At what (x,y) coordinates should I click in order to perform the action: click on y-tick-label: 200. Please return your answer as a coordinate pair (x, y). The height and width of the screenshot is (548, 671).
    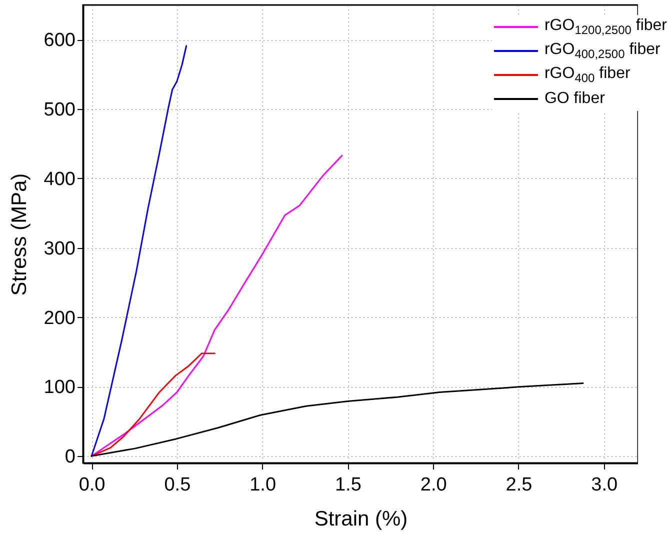
    Looking at the image, I should click on (60, 318).